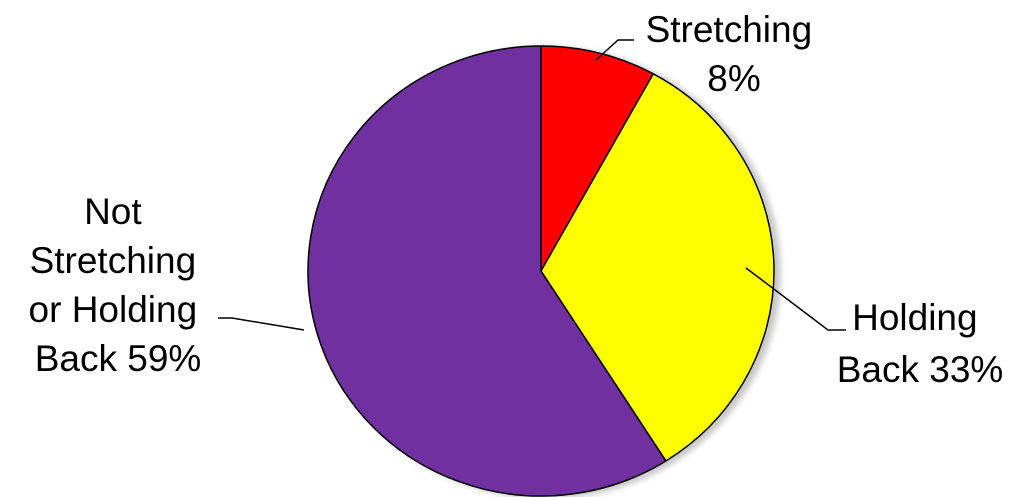 The width and height of the screenshot is (1022, 497). I want to click on leader-line-not-stretching, so click(261, 324).